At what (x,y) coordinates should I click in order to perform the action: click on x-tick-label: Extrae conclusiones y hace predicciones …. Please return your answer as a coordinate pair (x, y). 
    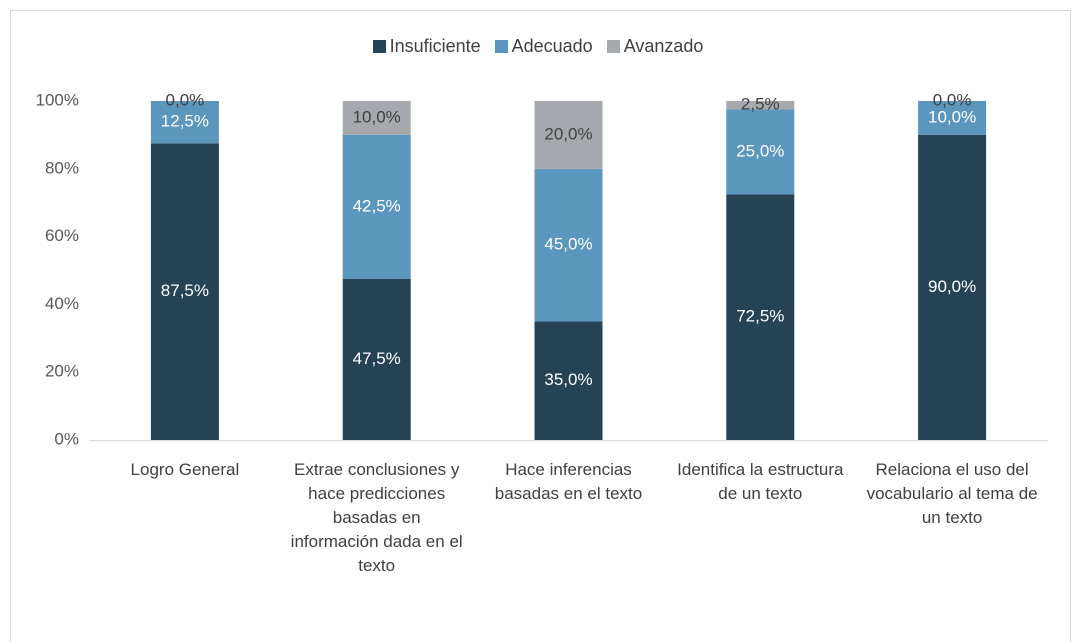
    Looking at the image, I should click on (376, 517).